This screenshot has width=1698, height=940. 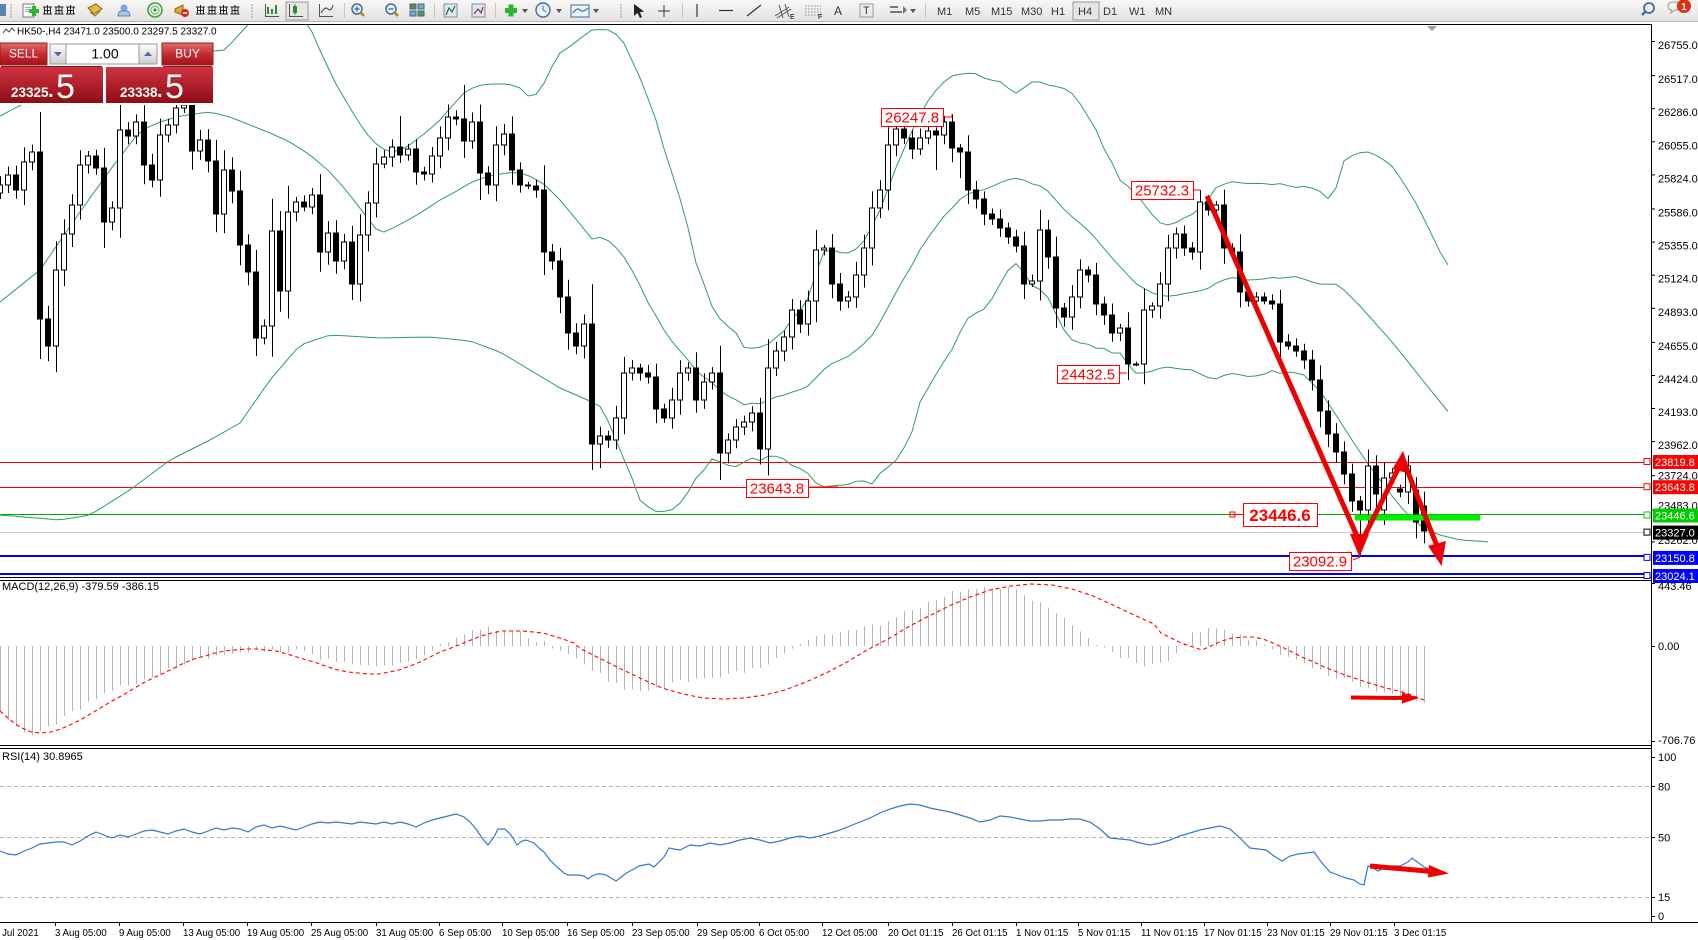 What do you see at coordinates (117, 32) in the screenshot?
I see `svg-text:HK50-,H4 23471.0 23500.0 2329: HK50-,H4 23471.0 23500.0 23297.5 23327.0` at bounding box center [117, 32].